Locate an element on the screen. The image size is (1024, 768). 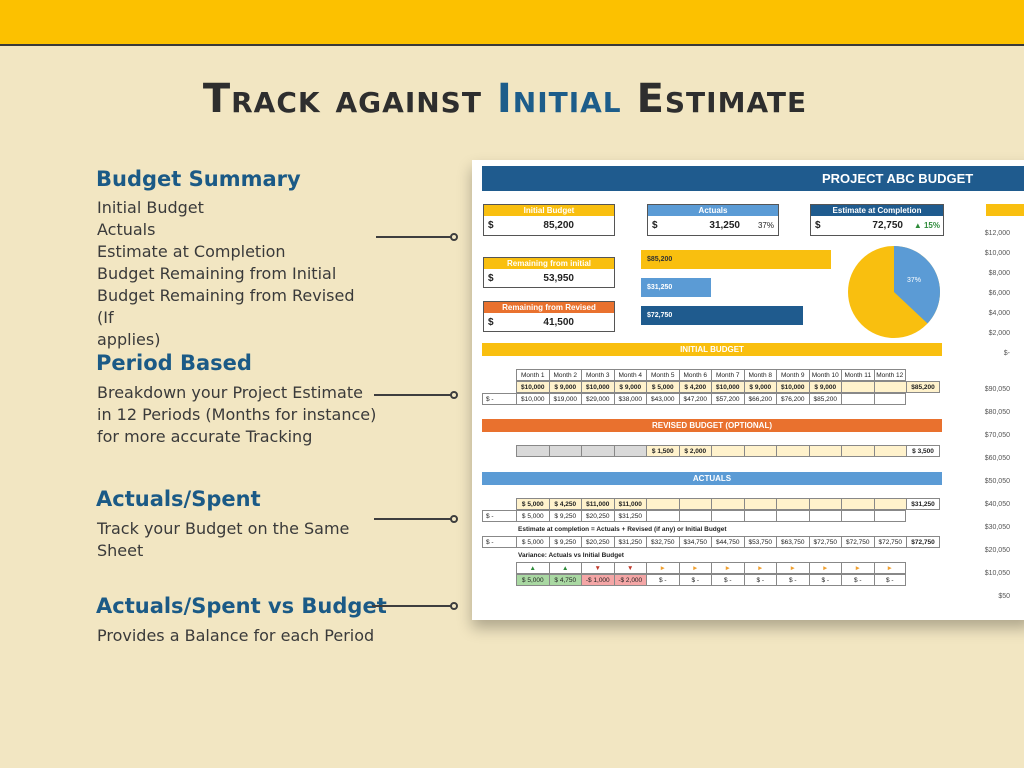
kpi-label: Remaining from Revised is located at coordinates (549, 307).